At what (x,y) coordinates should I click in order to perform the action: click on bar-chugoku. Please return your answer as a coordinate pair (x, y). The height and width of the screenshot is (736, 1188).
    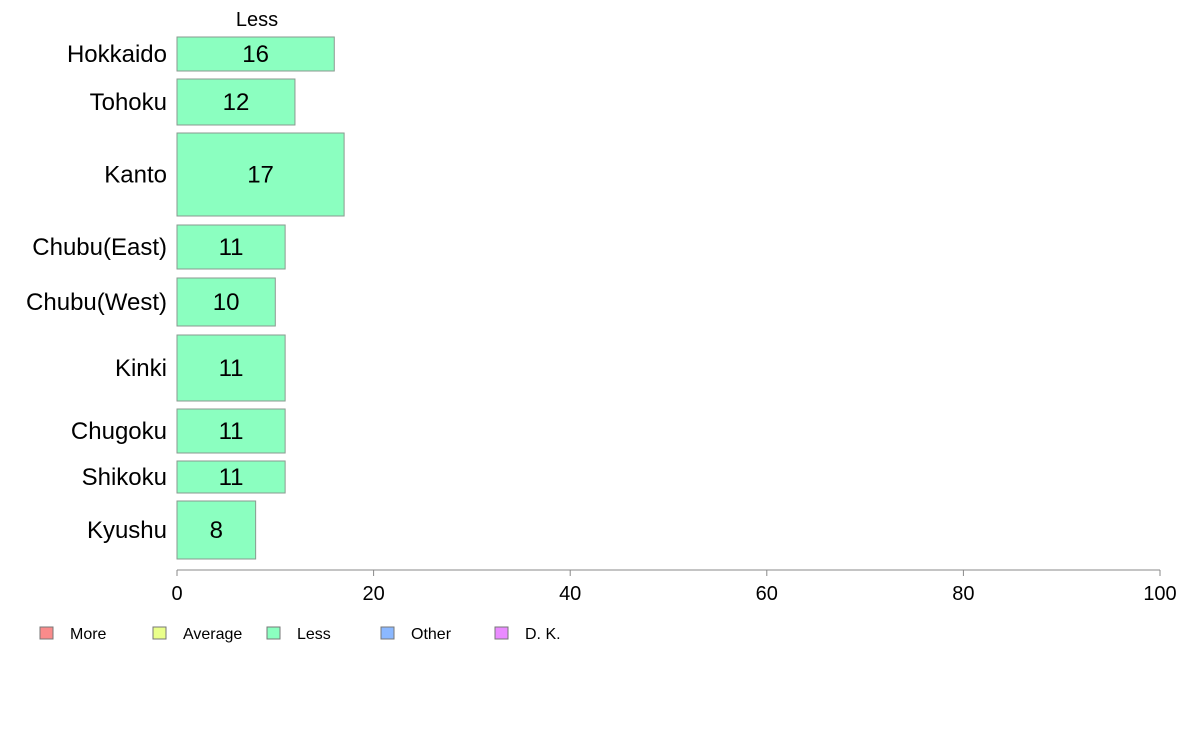
    Looking at the image, I should click on (231, 431).